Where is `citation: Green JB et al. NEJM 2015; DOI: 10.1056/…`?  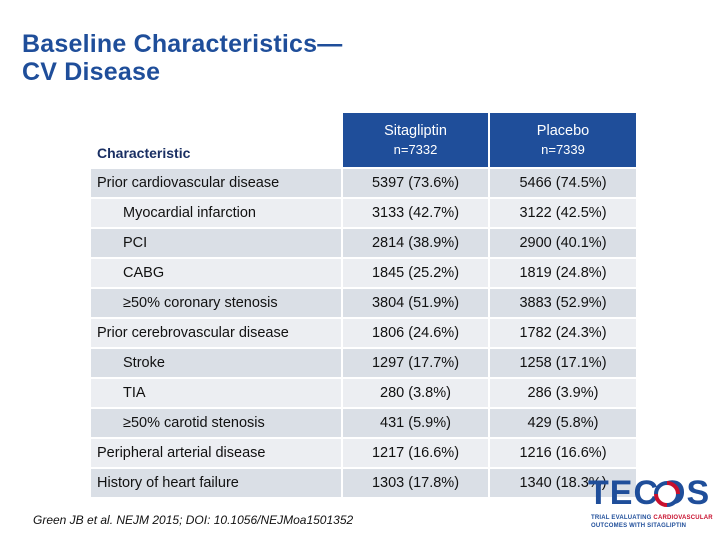
citation: Green JB et al. NEJM 2015; DOI: 10.1056/… is located at coordinates (193, 520).